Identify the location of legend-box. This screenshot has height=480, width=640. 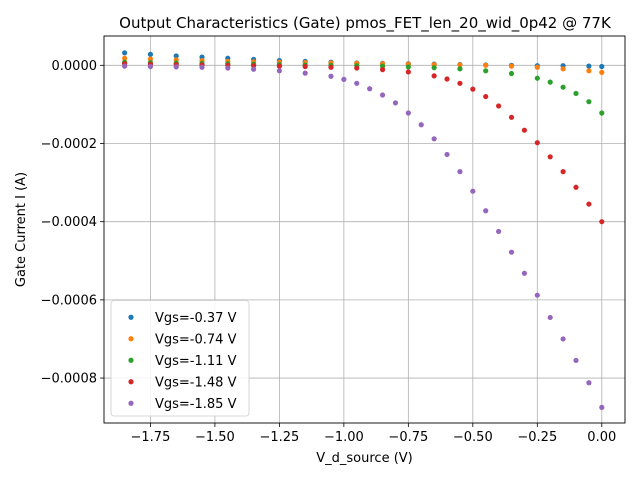
(180, 358).